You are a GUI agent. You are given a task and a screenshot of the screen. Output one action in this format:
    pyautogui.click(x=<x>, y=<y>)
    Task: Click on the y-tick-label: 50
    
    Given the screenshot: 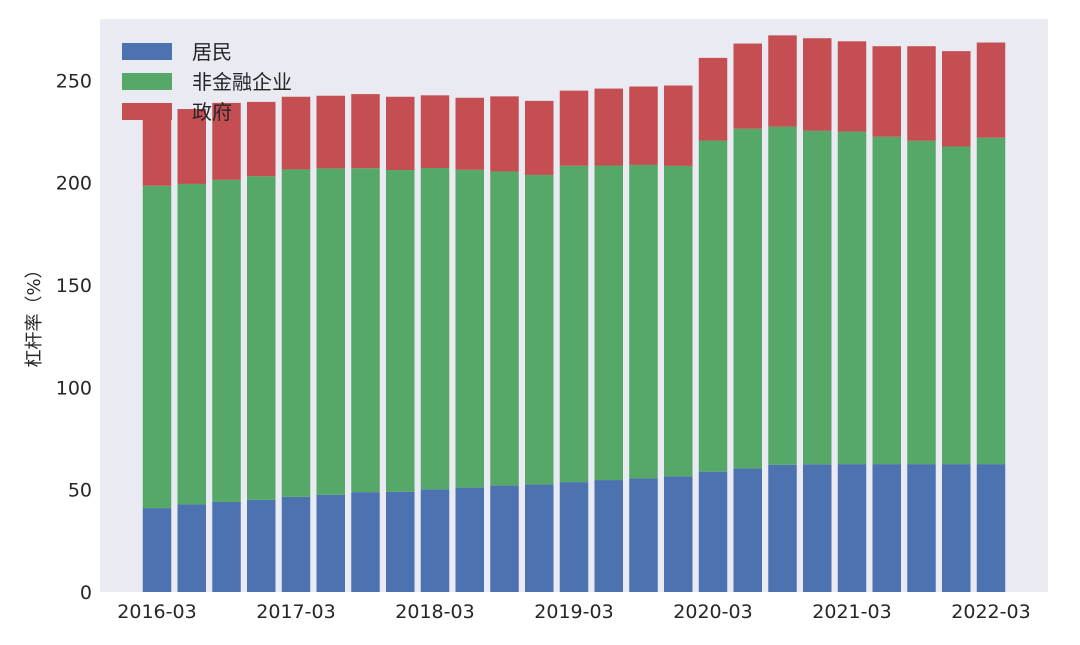 What is the action you would take?
    pyautogui.click(x=80, y=491)
    